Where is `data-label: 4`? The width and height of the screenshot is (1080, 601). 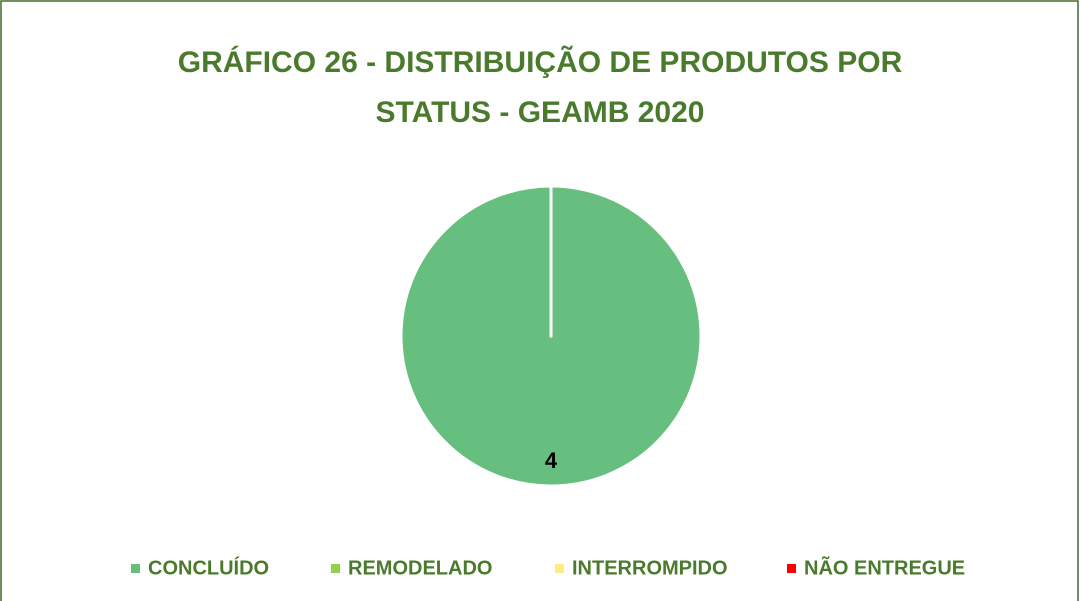
data-label: 4 is located at coordinates (551, 460).